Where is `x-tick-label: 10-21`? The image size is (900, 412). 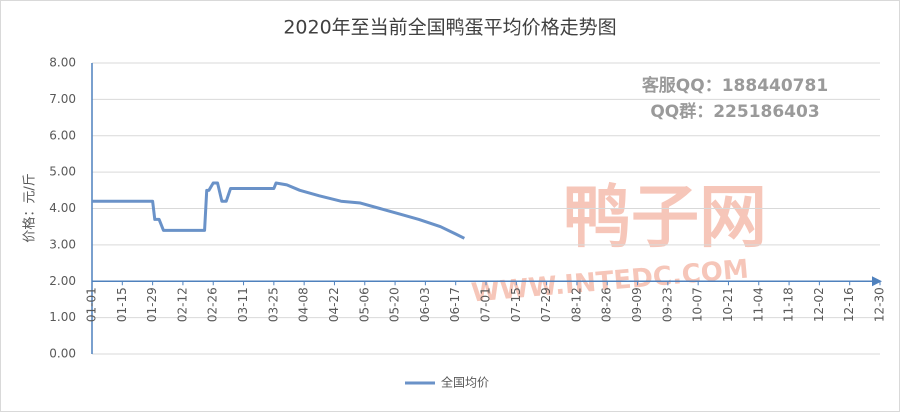 x-tick-label: 10-21 is located at coordinates (728, 304).